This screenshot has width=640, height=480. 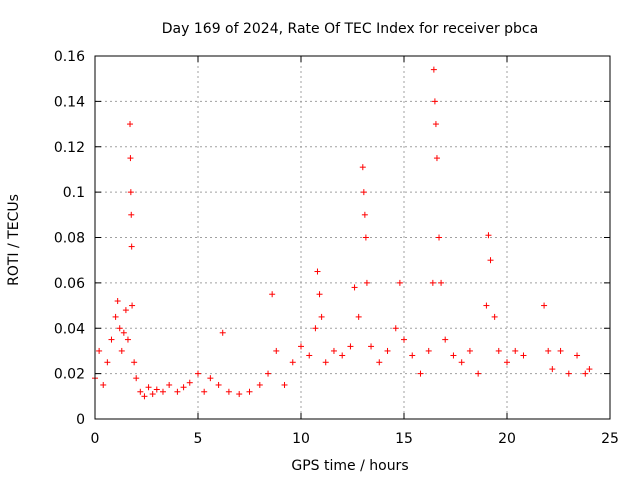 What do you see at coordinates (95, 439) in the screenshot?
I see `x-tick-label: 0` at bounding box center [95, 439].